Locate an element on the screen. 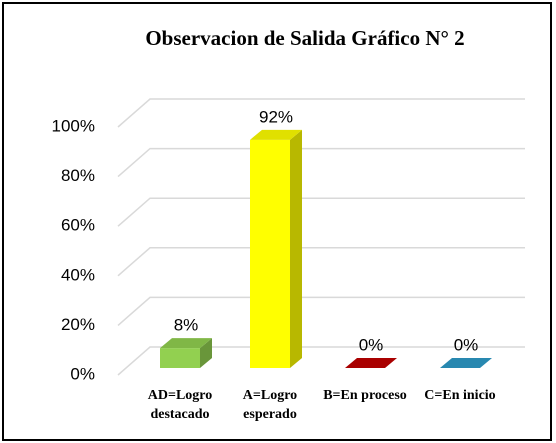 The width and height of the screenshot is (556, 443). data-label: 92% is located at coordinates (276, 116).